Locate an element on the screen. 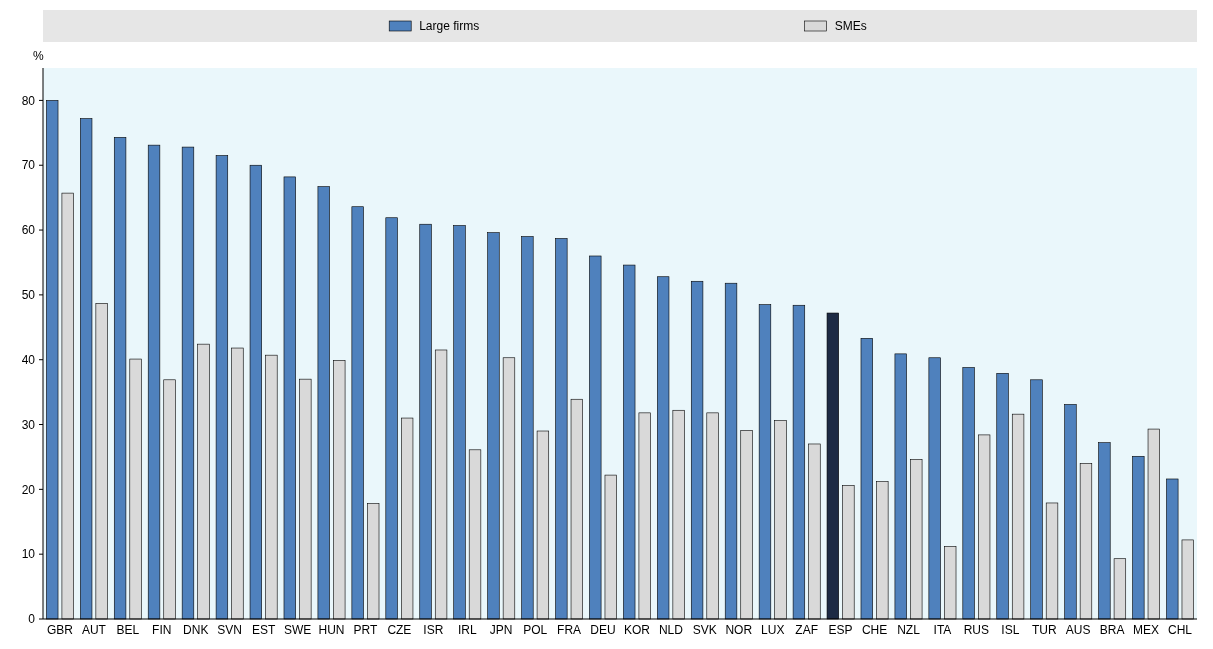  x-tick-label: CHL is located at coordinates (1180, 630).